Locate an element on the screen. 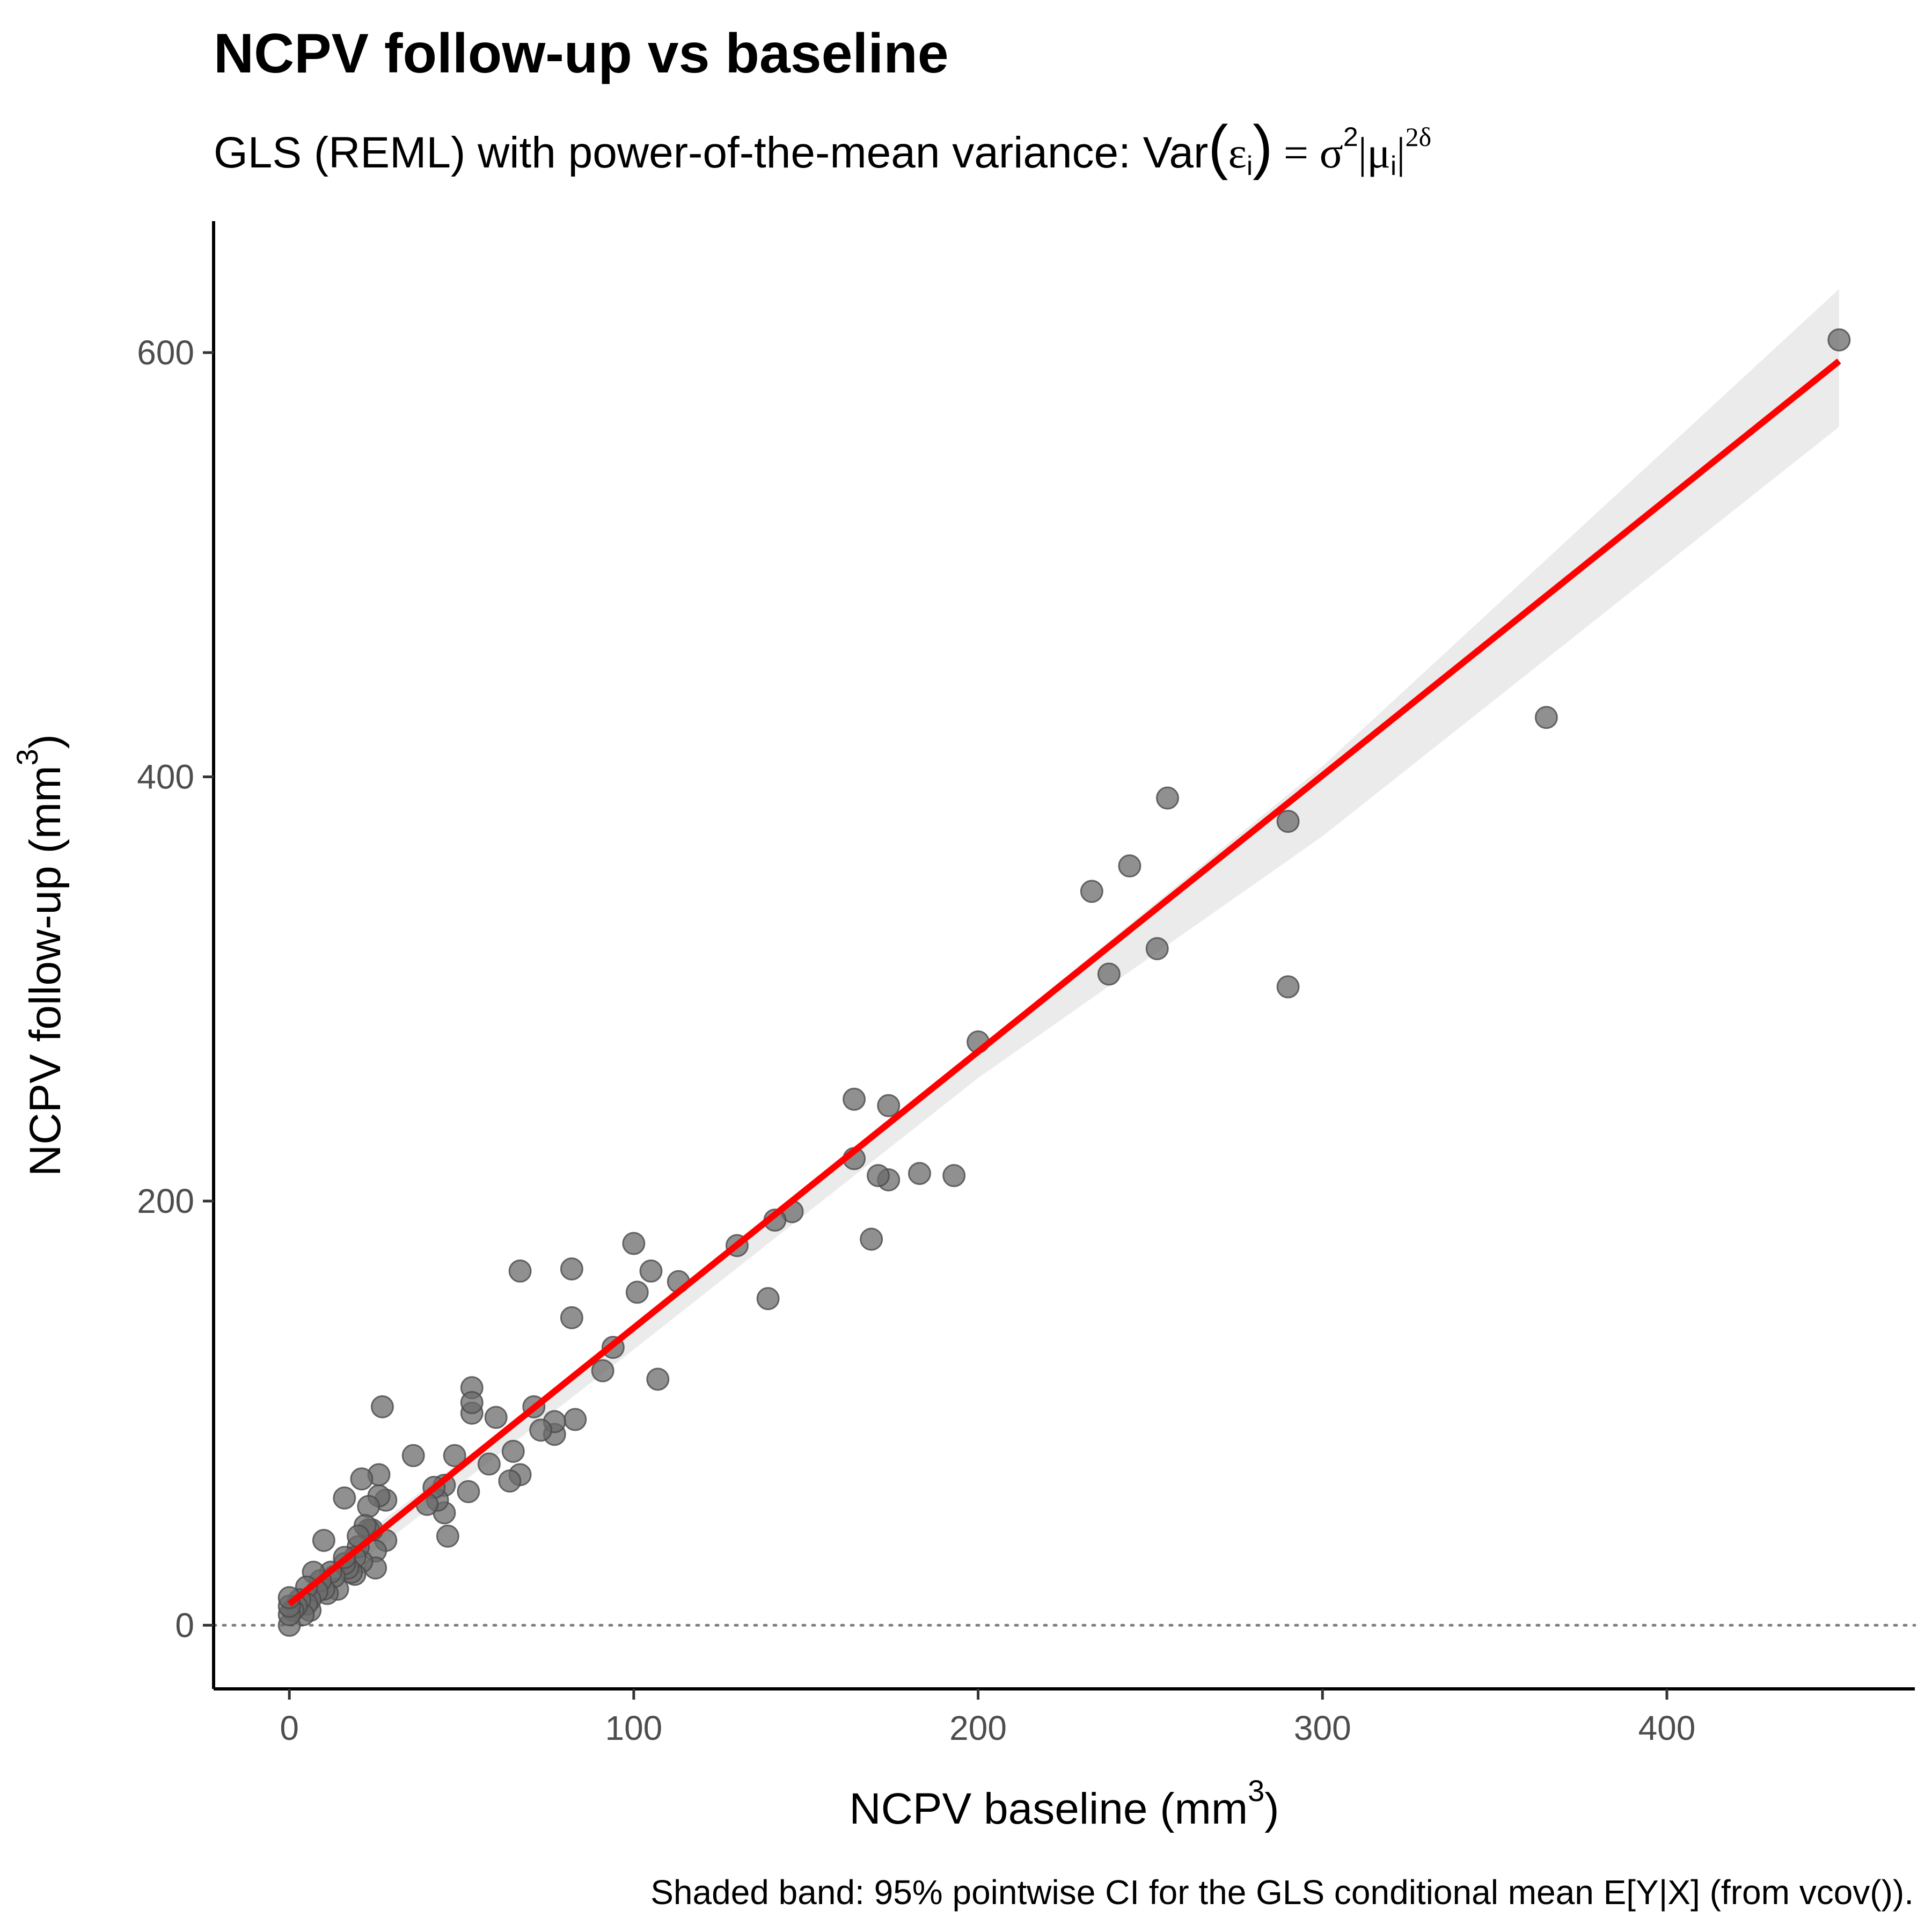 Image resolution: width=1932 pixels, height=1932 pixels. subtitle-equals-sigma: = σ is located at coordinates (1307, 152).